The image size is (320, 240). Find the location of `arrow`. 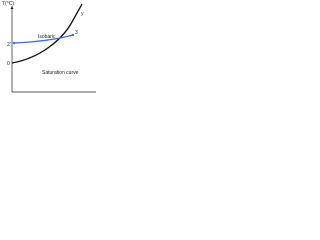

arrow is located at coordinates (12, 7).